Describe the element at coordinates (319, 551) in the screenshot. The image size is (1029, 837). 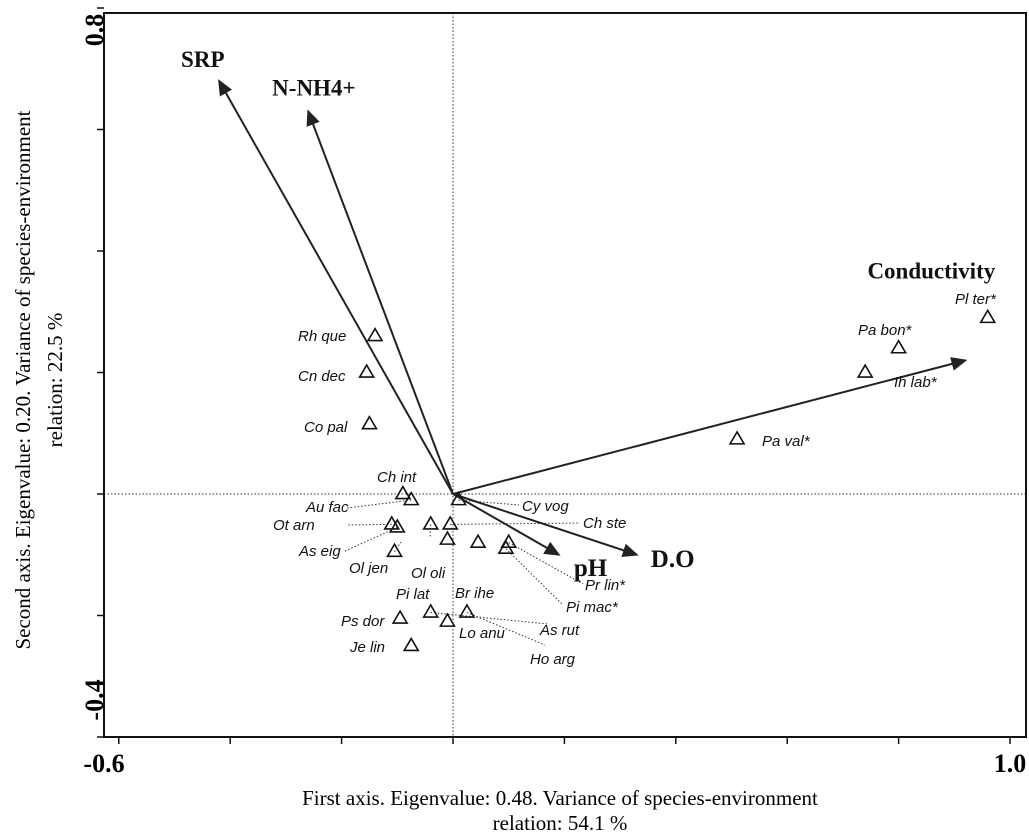
I see `species-label-as-eig: As eig` at that location.